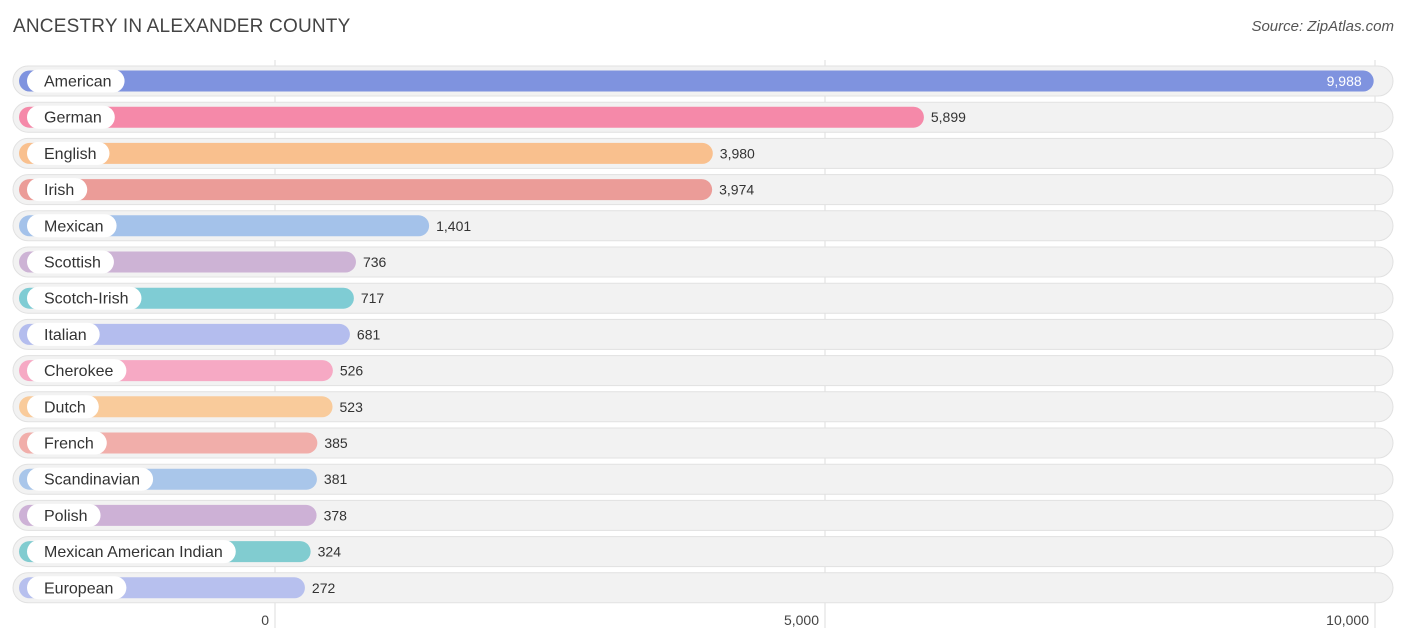 This screenshot has height=644, width=1406. I want to click on bar-row: English 3,980, so click(703, 153).